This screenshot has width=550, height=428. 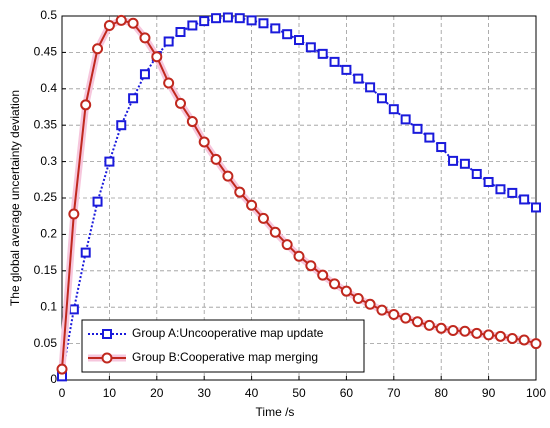 What do you see at coordinates (489, 393) in the screenshot?
I see `x-tick-label: 90` at bounding box center [489, 393].